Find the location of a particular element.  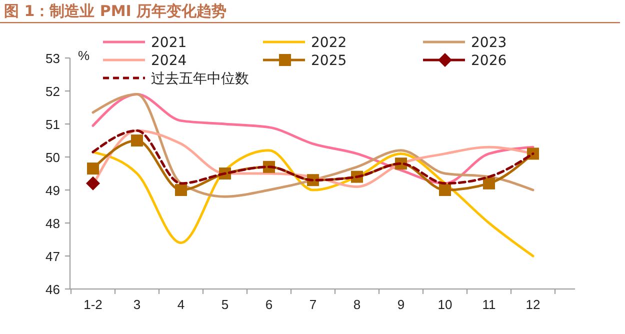

y-tick-label: 51 is located at coordinates (53, 124).